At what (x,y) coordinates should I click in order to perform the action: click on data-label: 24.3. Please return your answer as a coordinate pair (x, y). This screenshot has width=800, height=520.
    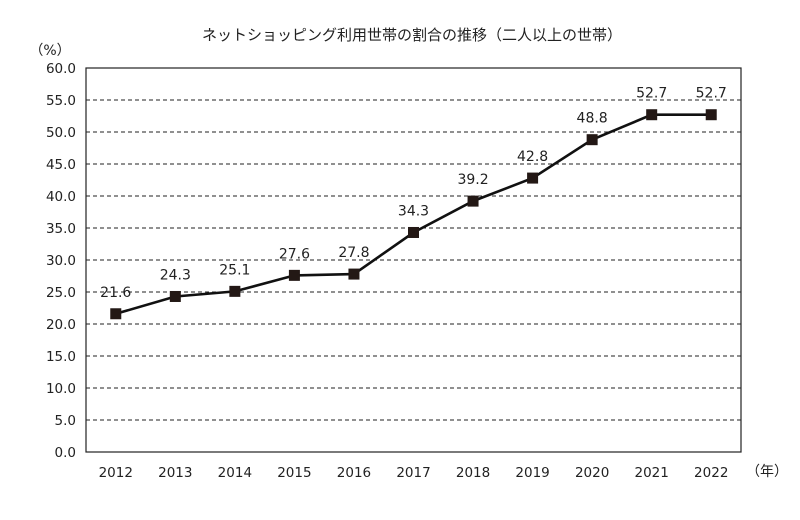
    Looking at the image, I should click on (175, 275).